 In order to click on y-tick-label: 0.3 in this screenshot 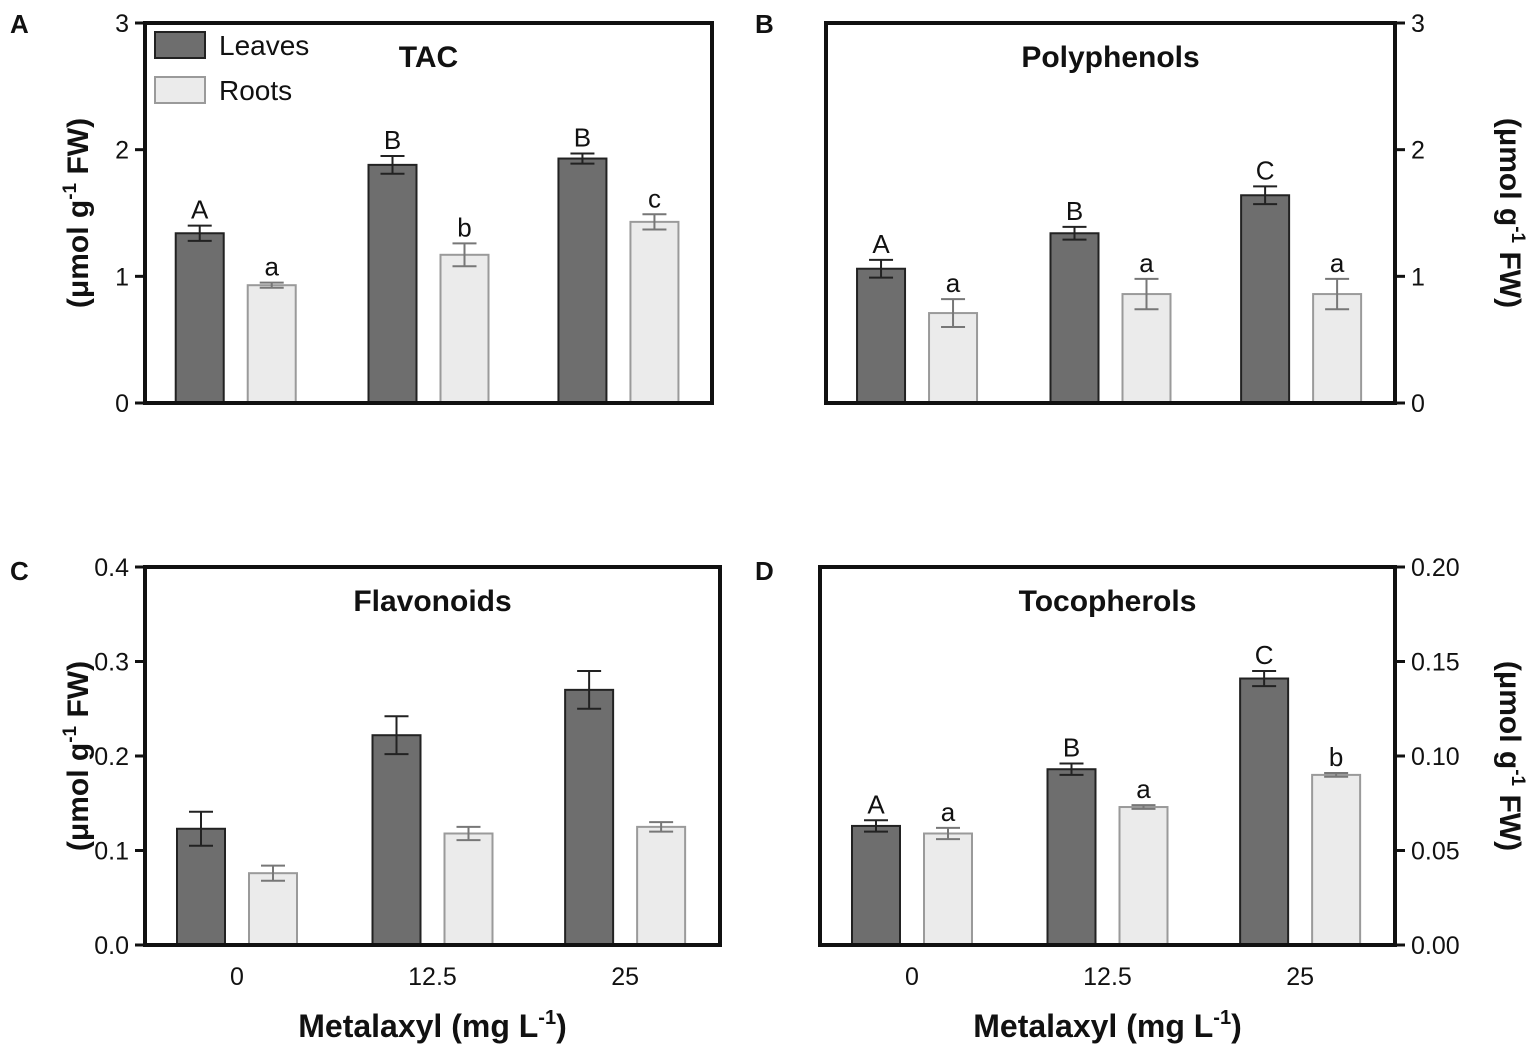, I will do `click(111, 663)`.